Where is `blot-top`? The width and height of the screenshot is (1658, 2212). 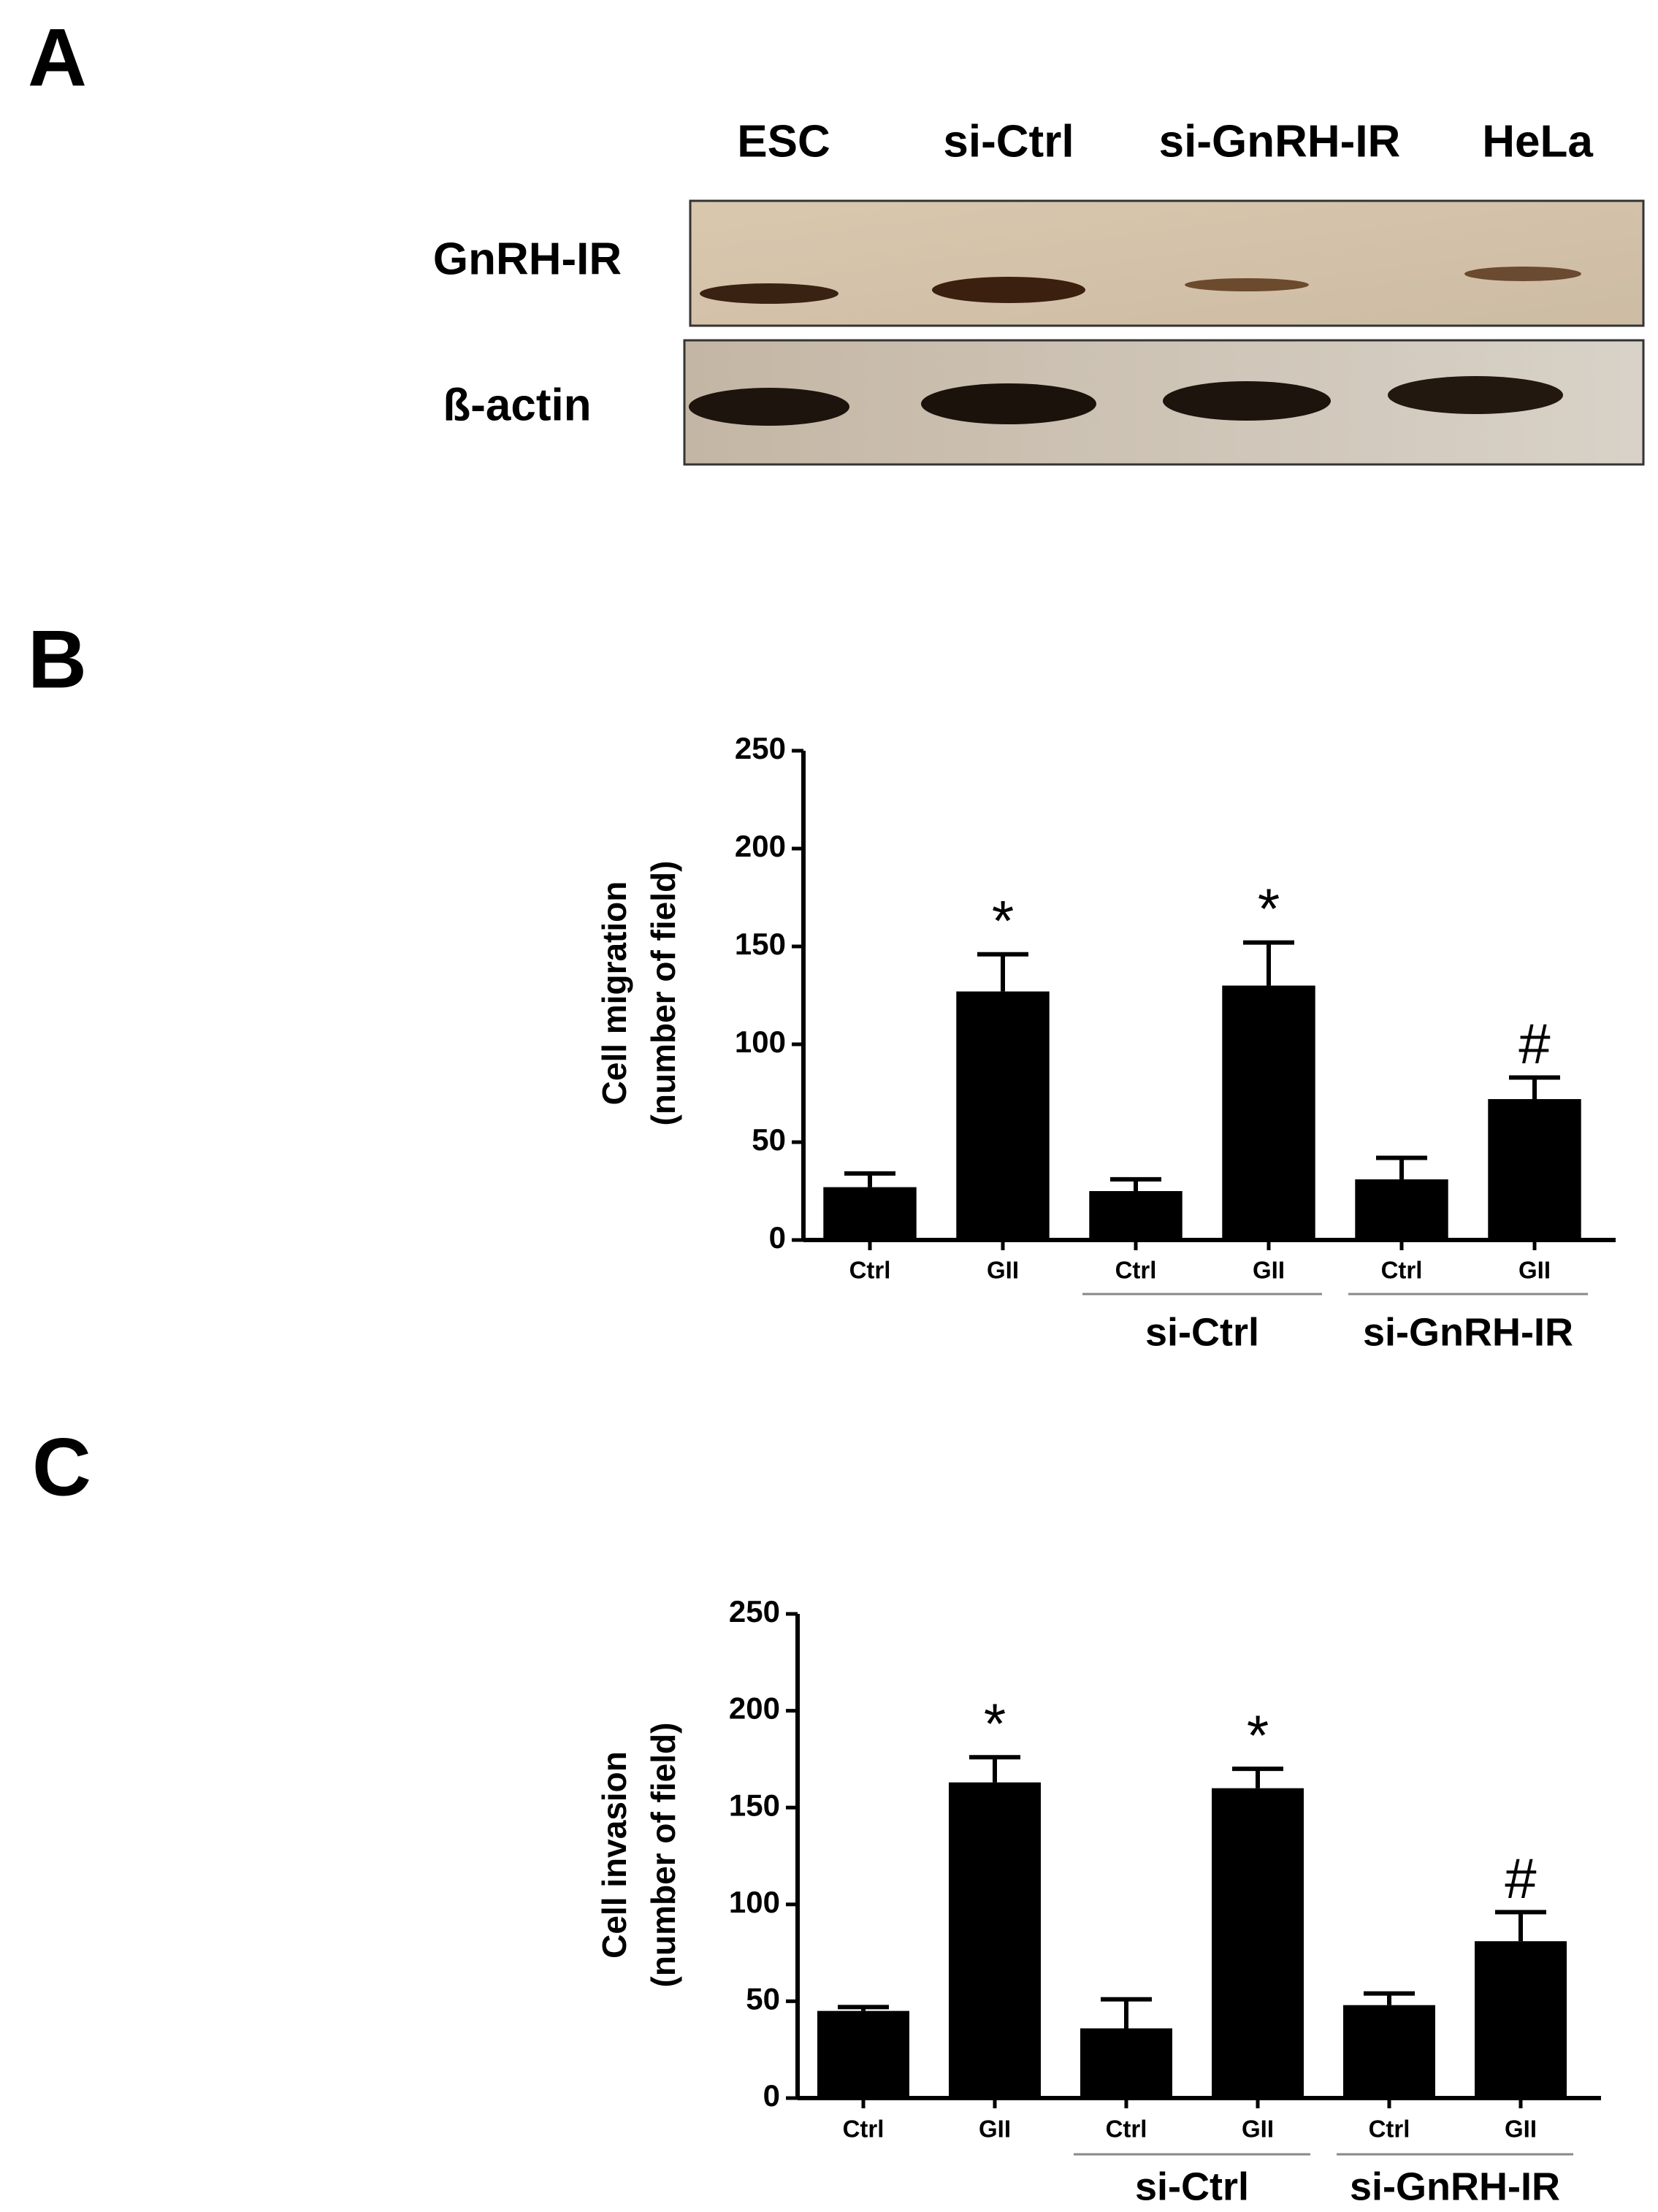
blot-top is located at coordinates (1167, 263).